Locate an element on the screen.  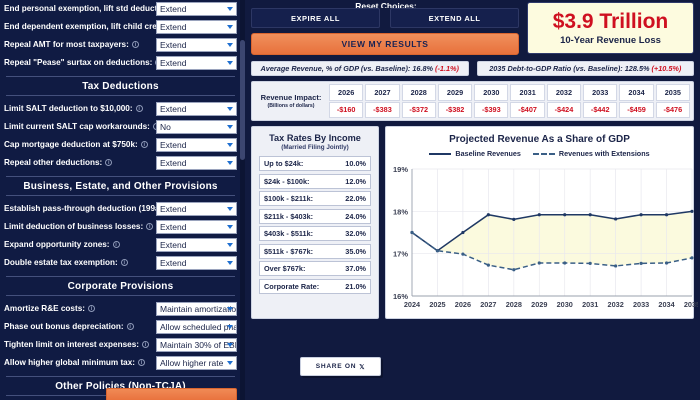
policy-label-text: Expand opportunity zones: is located at coordinates (57, 244).